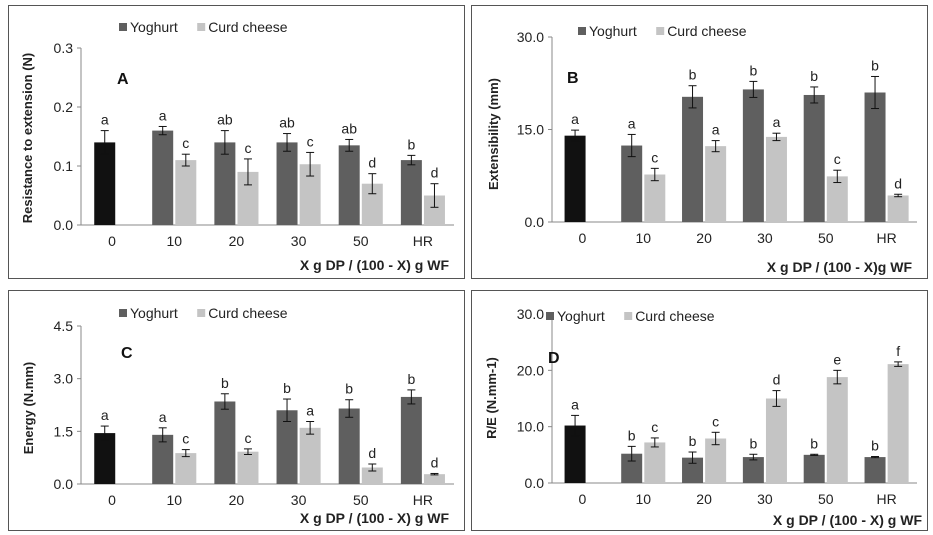  I want to click on significance-letter: e, so click(837, 359).